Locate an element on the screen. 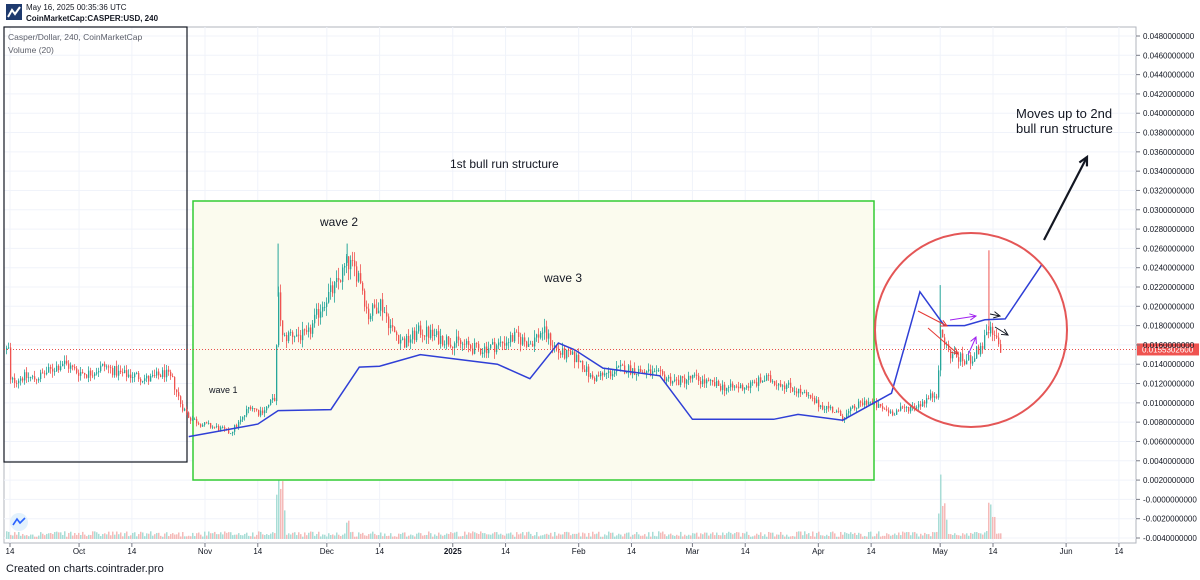 The width and height of the screenshot is (1200, 580). target-arrow is located at coordinates (1065, 198).